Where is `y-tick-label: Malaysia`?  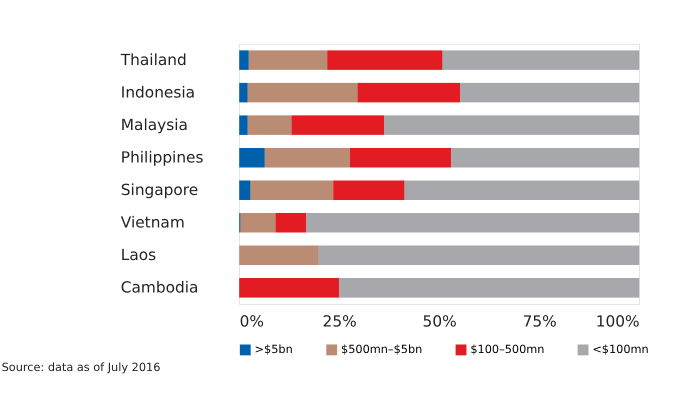 y-tick-label: Malaysia is located at coordinates (154, 125).